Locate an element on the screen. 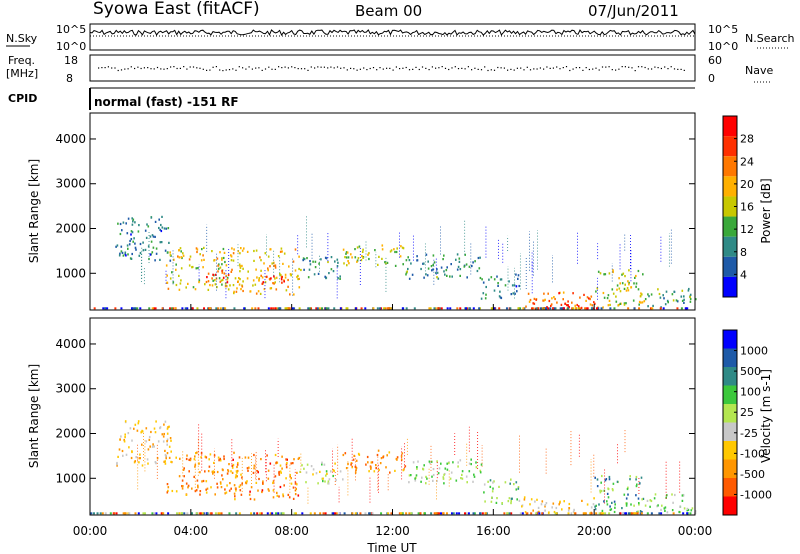 This screenshot has height=554, width=800. nsearch-tick-high: 10^5 is located at coordinates (723, 29).